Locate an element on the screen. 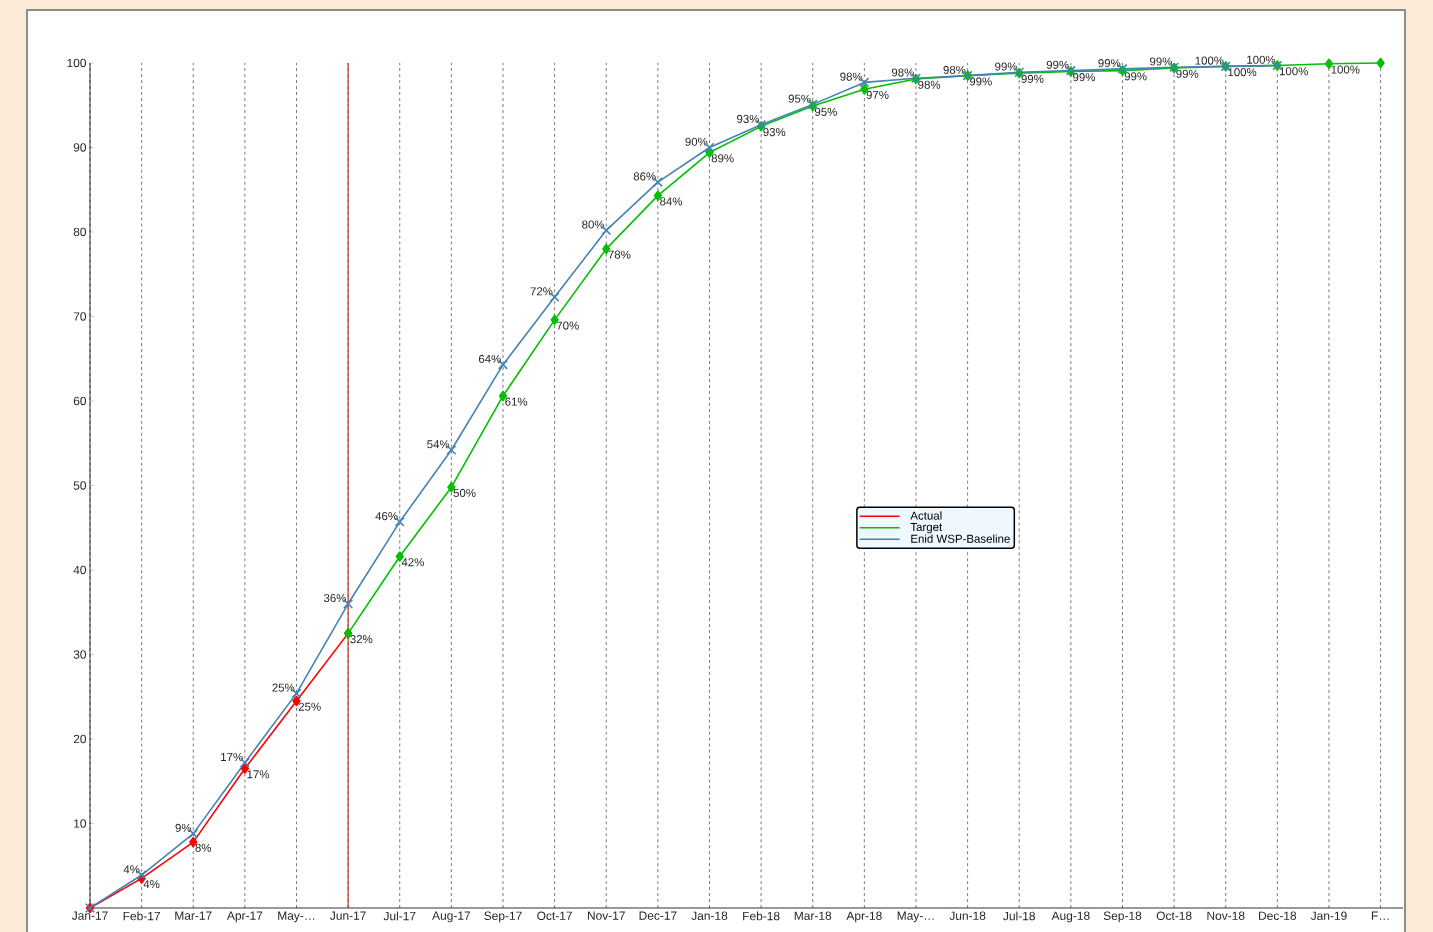 The width and height of the screenshot is (1433, 932). y-tick-label: 10 is located at coordinates (80, 823).